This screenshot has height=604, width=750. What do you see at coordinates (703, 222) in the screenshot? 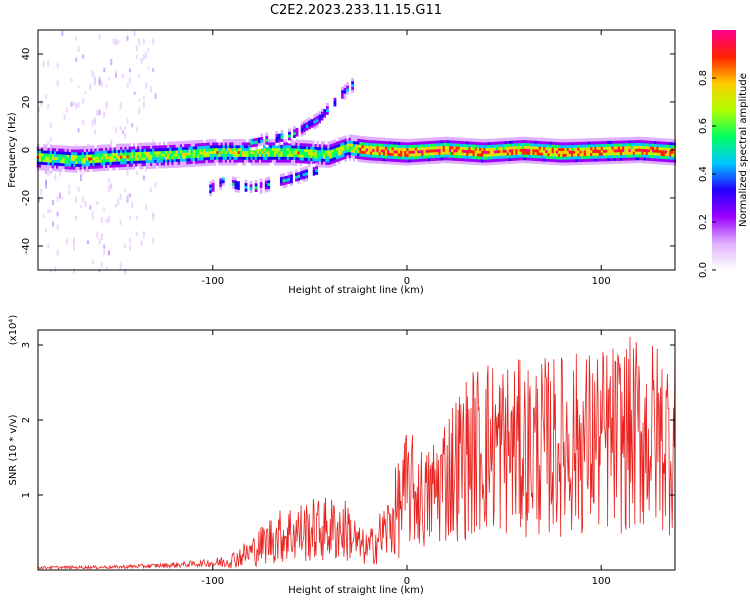
I see `colorbar-tick-label: 0.2` at bounding box center [703, 222].